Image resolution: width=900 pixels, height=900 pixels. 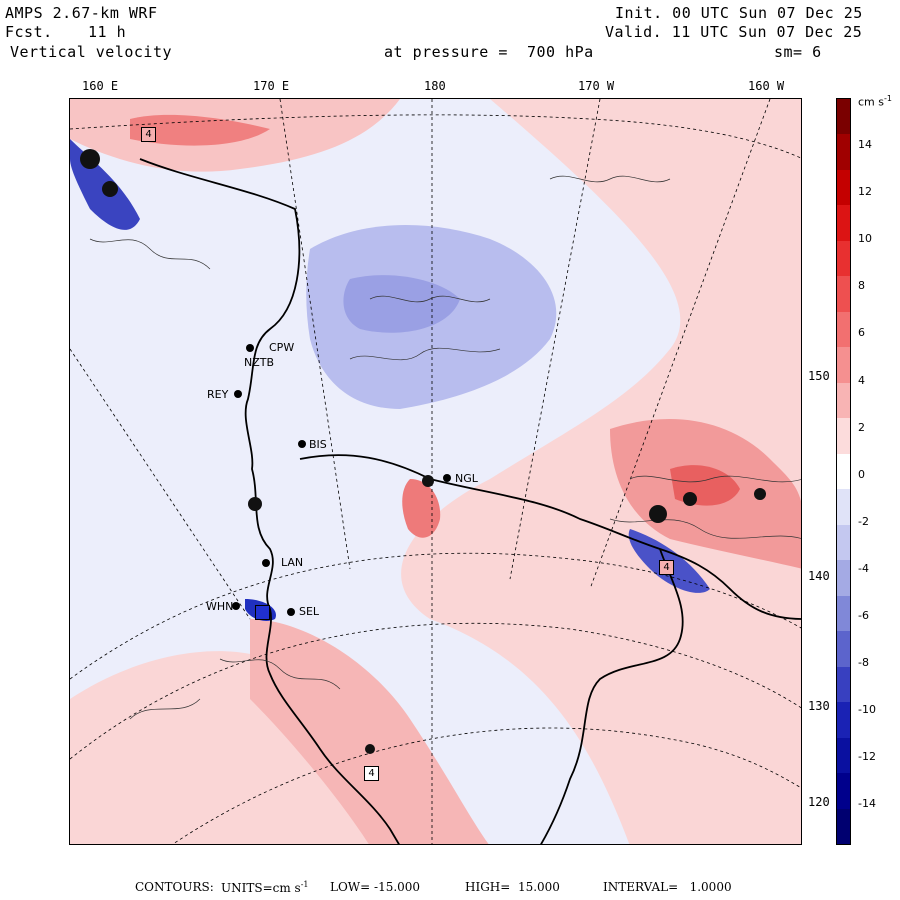 What do you see at coordinates (160, 484) in the screenshot?
I see `meridian-160e` at bounding box center [160, 484].